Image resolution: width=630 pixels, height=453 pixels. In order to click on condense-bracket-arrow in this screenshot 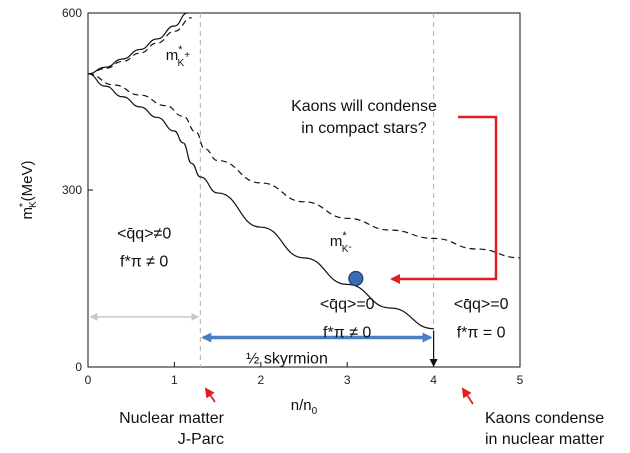, I will do `click(444, 199)`.